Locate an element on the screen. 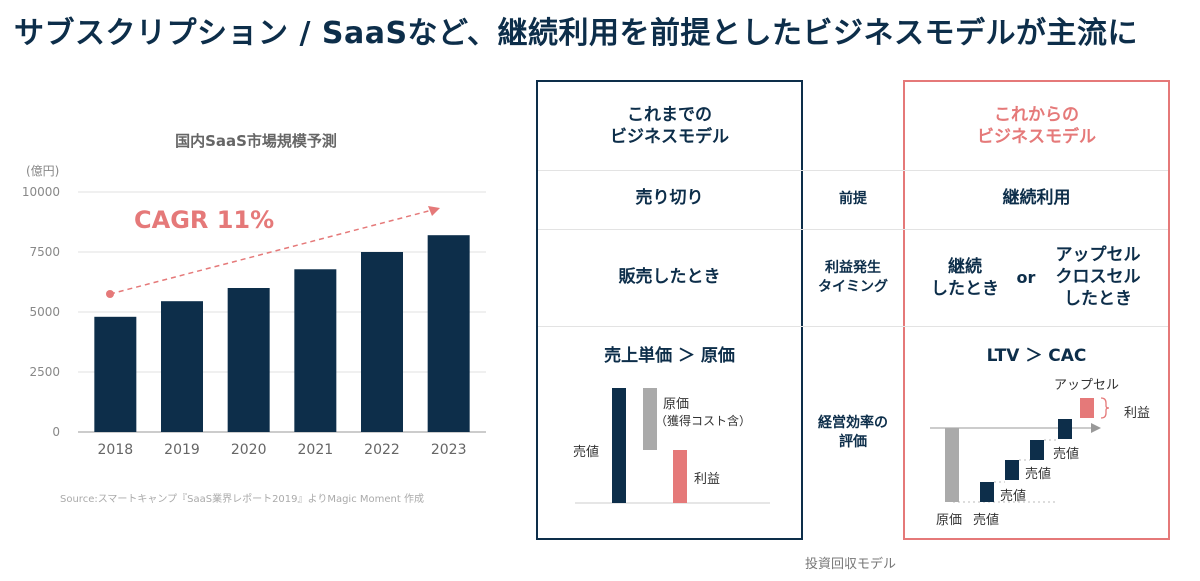  old-profit-label: 利益 is located at coordinates (707, 479).